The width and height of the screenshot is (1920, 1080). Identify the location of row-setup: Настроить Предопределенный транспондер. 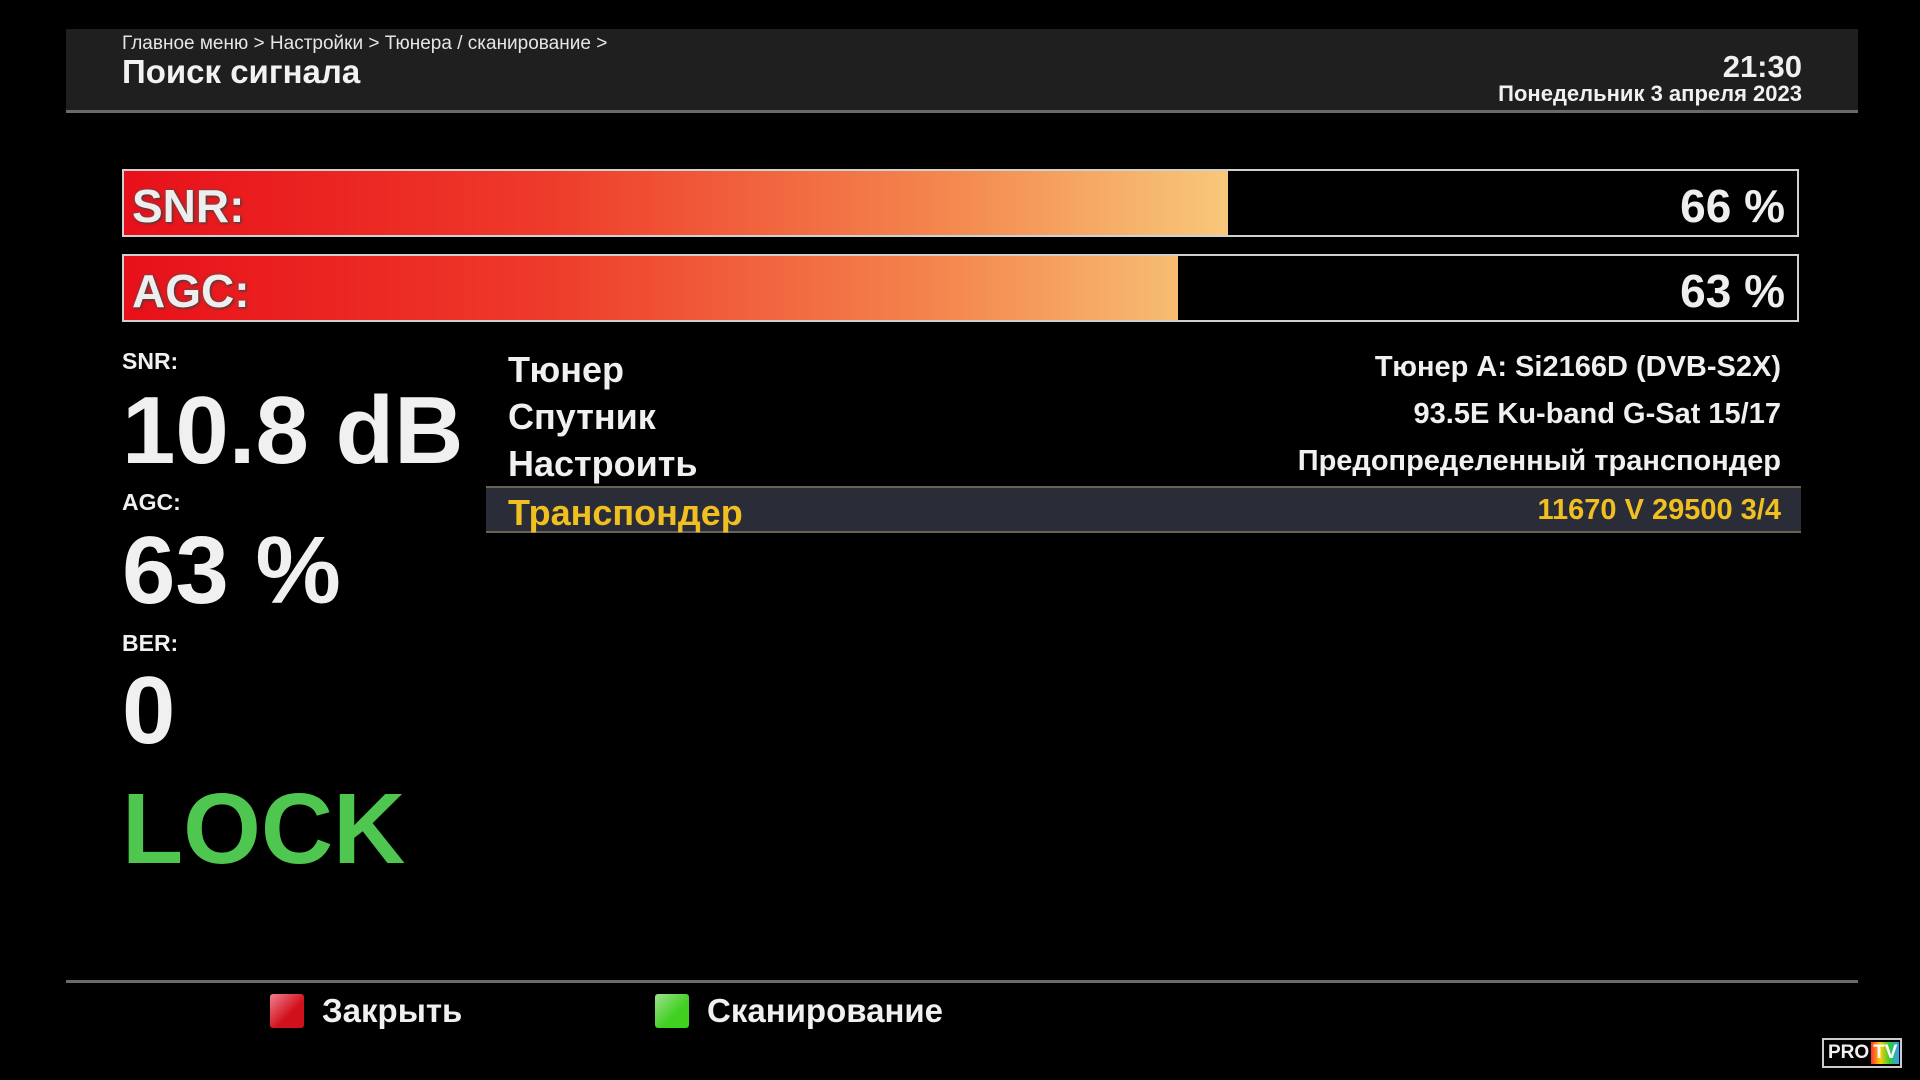
(1143, 462).